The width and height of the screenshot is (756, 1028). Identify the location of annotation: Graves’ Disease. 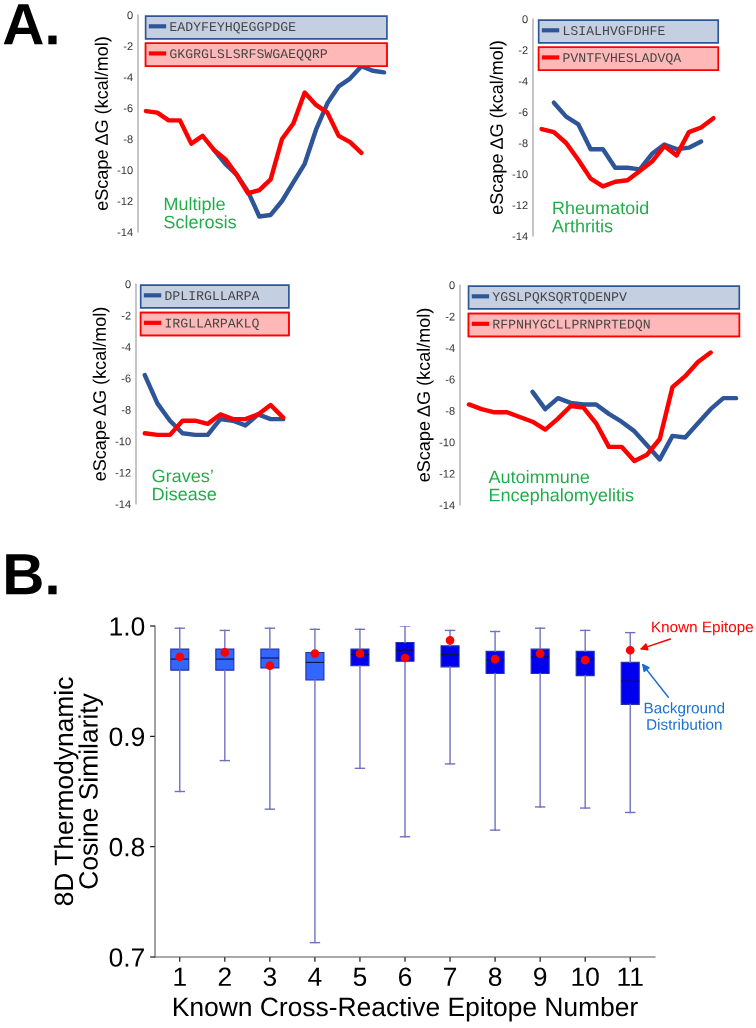
(184, 485).